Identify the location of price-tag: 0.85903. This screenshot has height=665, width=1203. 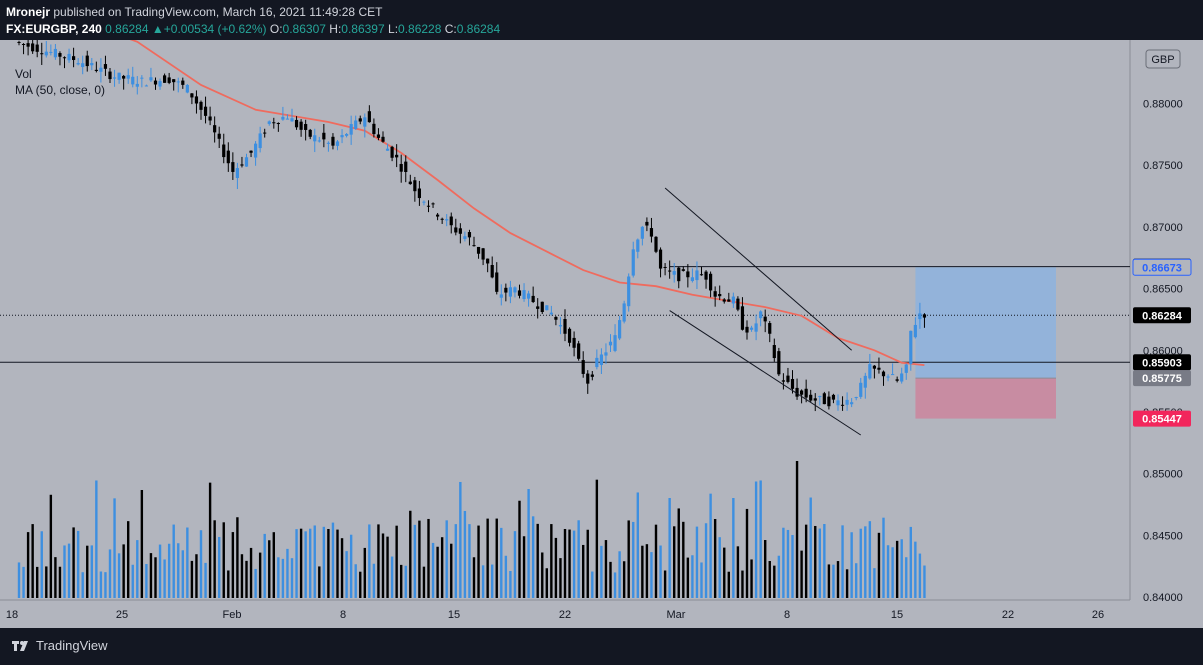
(1162, 362).